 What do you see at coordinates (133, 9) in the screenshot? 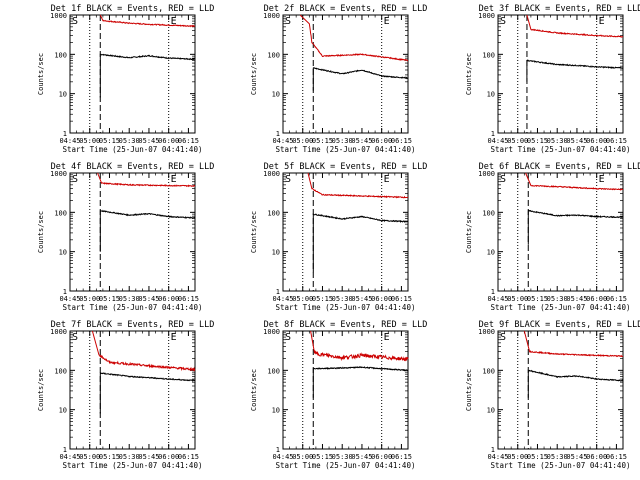
I see `panel-title: Det 1f BLACK = Events, RED = LLD` at bounding box center [133, 9].